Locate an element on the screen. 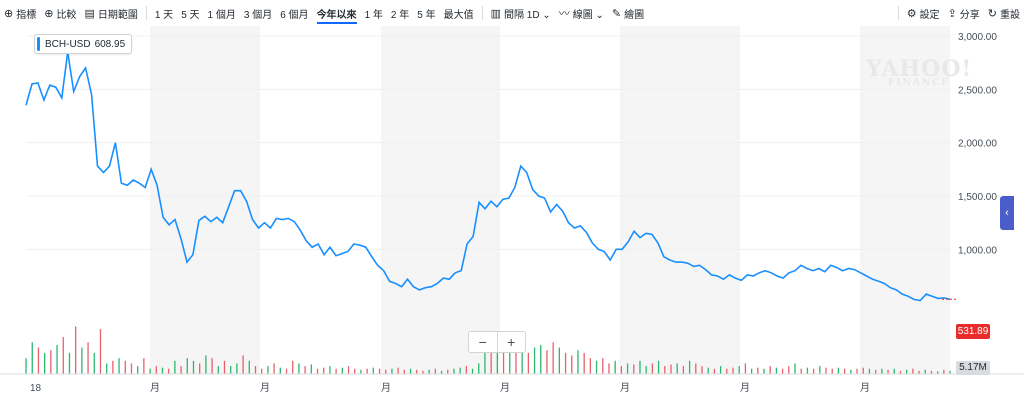  reset-button: ↻ 重設 is located at coordinates (1004, 13).